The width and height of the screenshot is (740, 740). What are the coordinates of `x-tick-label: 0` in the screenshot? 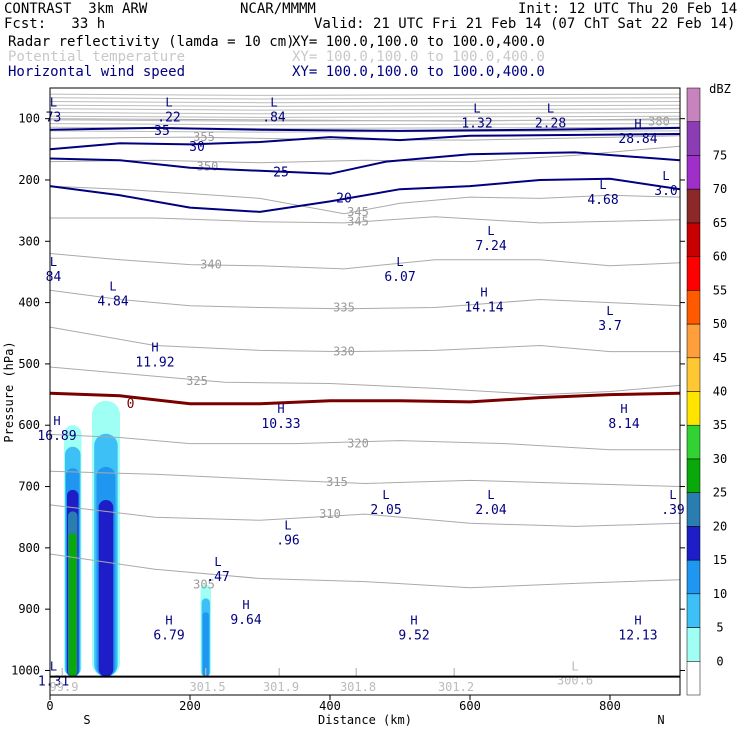 It's located at (49, 706).